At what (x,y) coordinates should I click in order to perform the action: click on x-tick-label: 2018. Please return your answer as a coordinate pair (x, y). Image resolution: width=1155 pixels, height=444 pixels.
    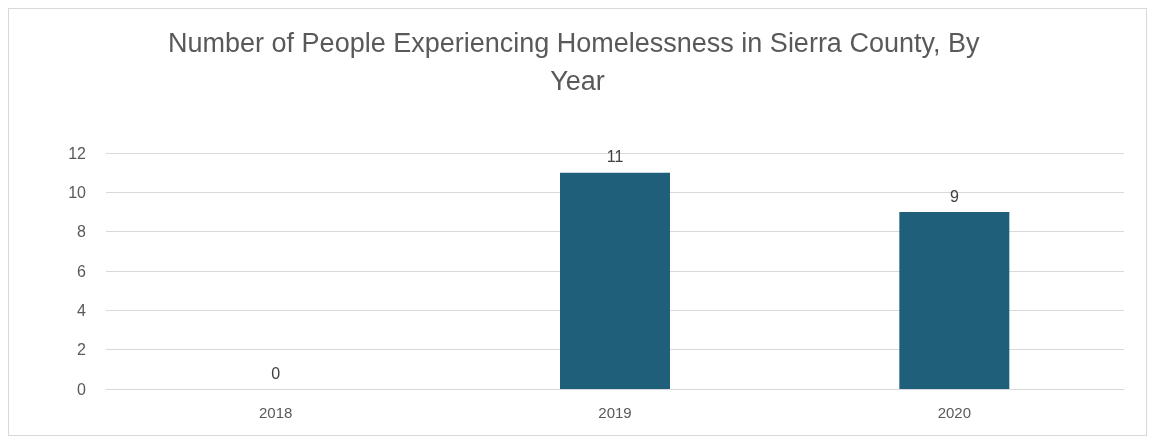
    Looking at the image, I should click on (275, 412).